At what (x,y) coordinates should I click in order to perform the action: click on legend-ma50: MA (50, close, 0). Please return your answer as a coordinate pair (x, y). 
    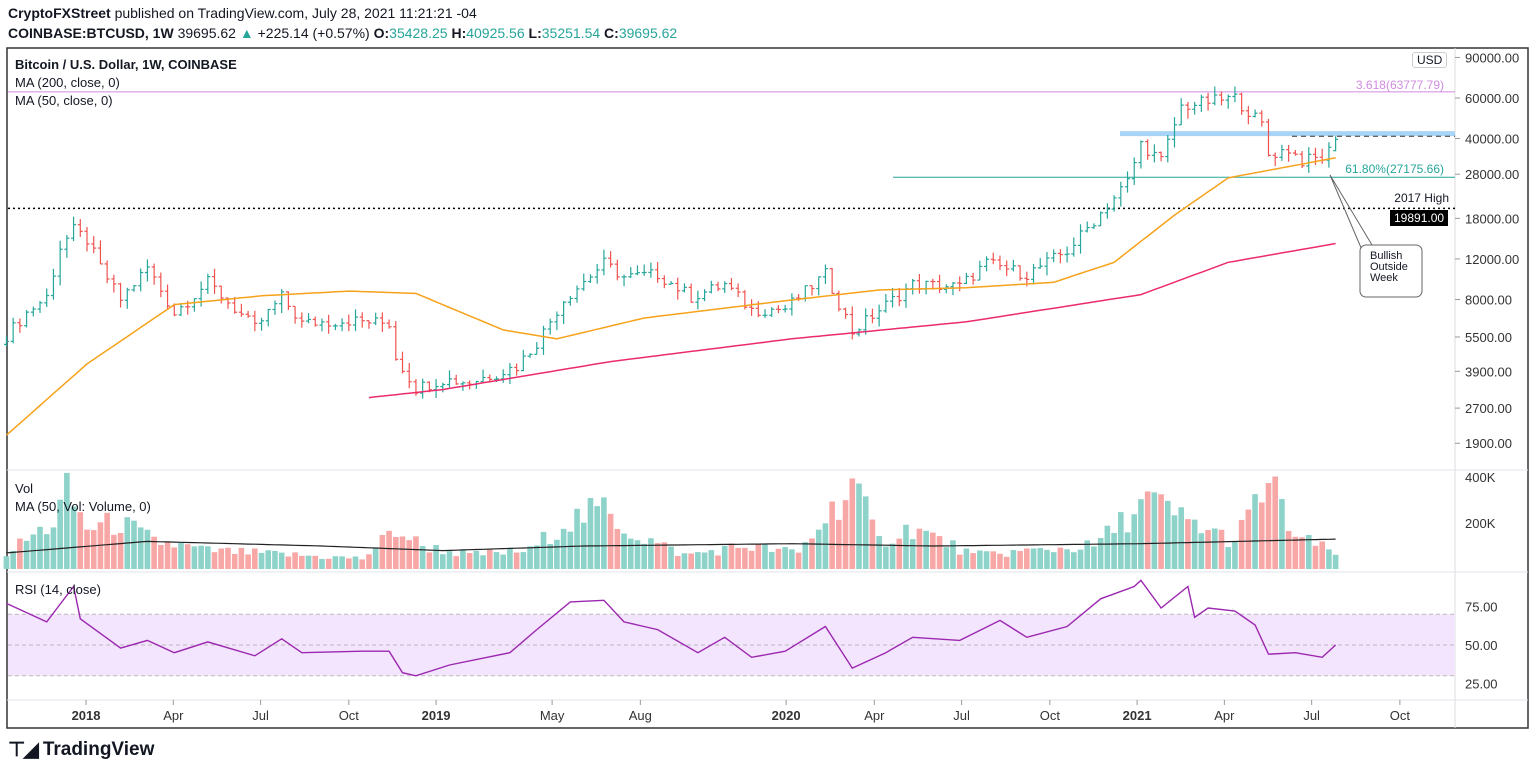
    Looking at the image, I should click on (64, 100).